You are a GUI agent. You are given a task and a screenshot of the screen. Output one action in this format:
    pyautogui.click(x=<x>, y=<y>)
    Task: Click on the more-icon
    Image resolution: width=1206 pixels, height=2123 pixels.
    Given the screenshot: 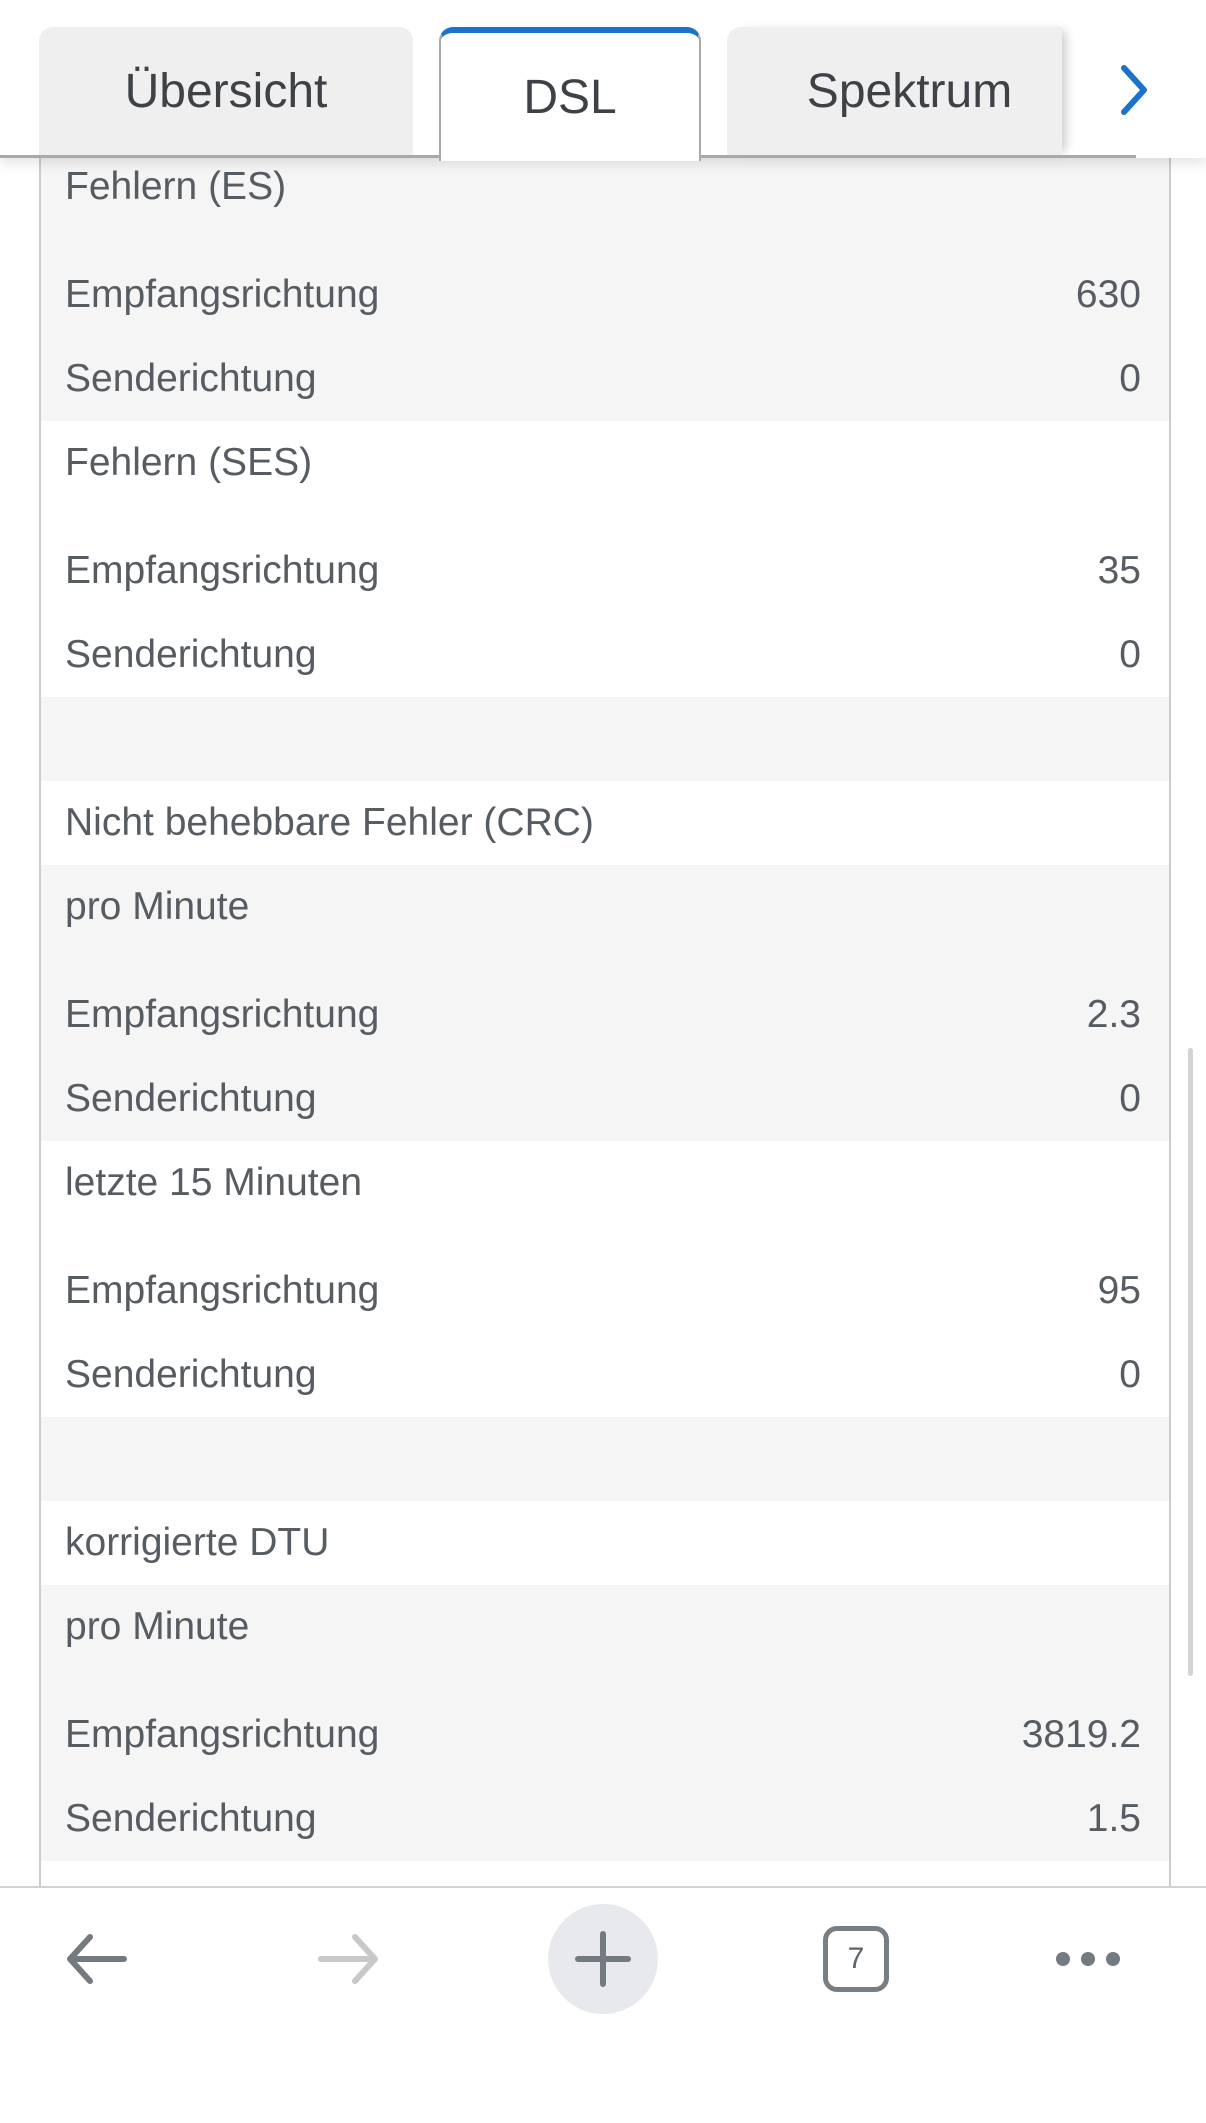 What is the action you would take?
    pyautogui.click(x=1088, y=1959)
    